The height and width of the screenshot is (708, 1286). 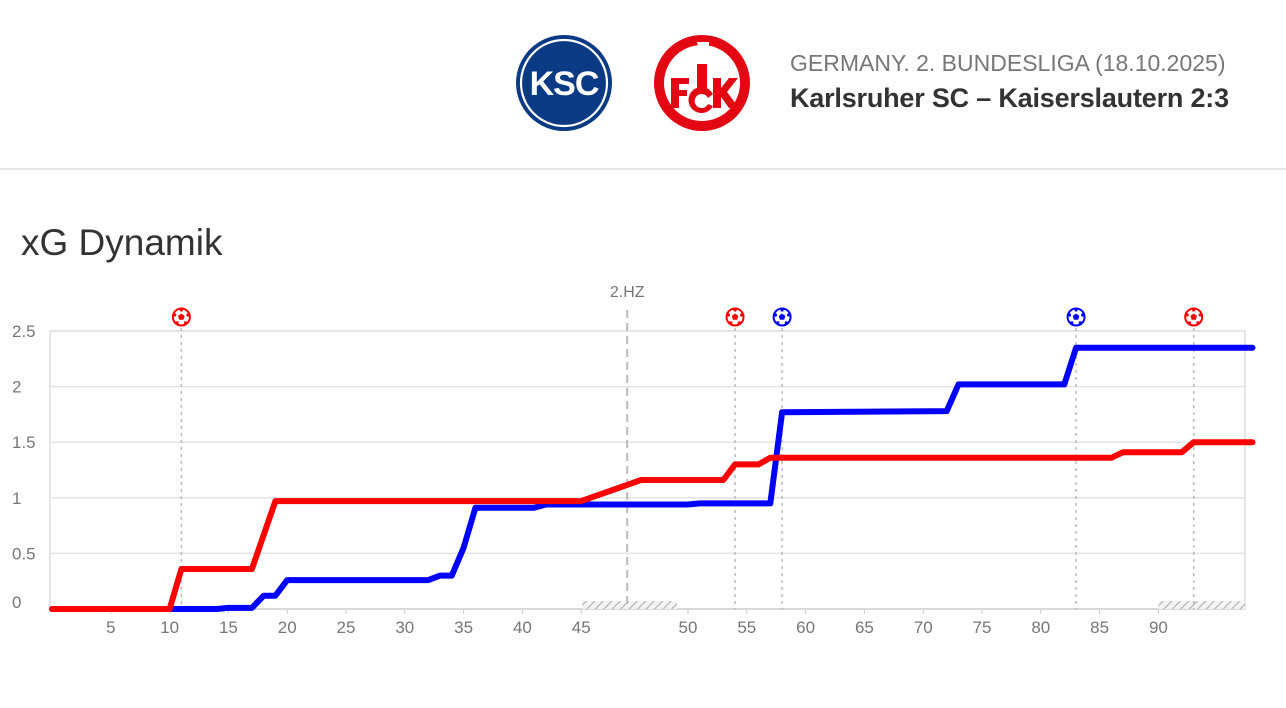 What do you see at coordinates (630, 605) in the screenshot?
I see `added-time-first-half` at bounding box center [630, 605].